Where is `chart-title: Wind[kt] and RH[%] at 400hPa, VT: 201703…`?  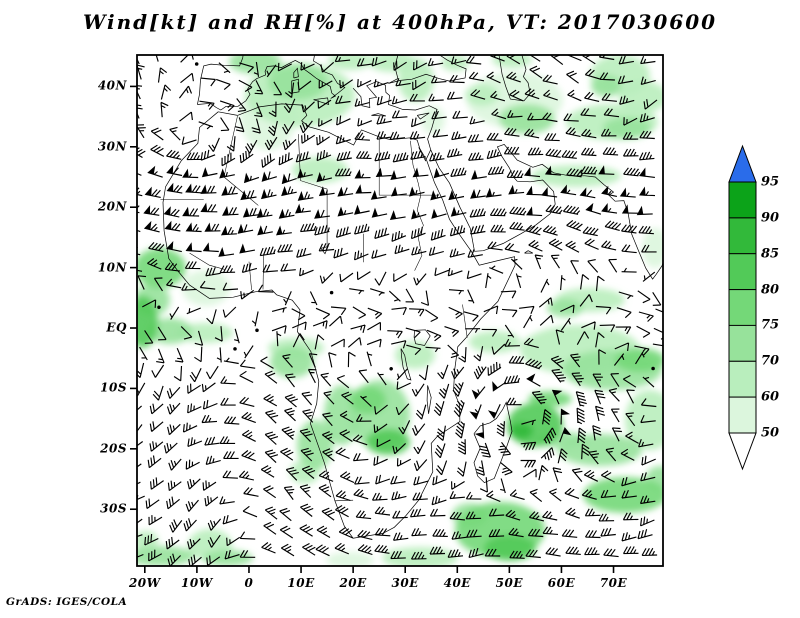 chart-title: Wind[kt] and RH[%] at 400hPa, VT: 201703… is located at coordinates (400, 22).